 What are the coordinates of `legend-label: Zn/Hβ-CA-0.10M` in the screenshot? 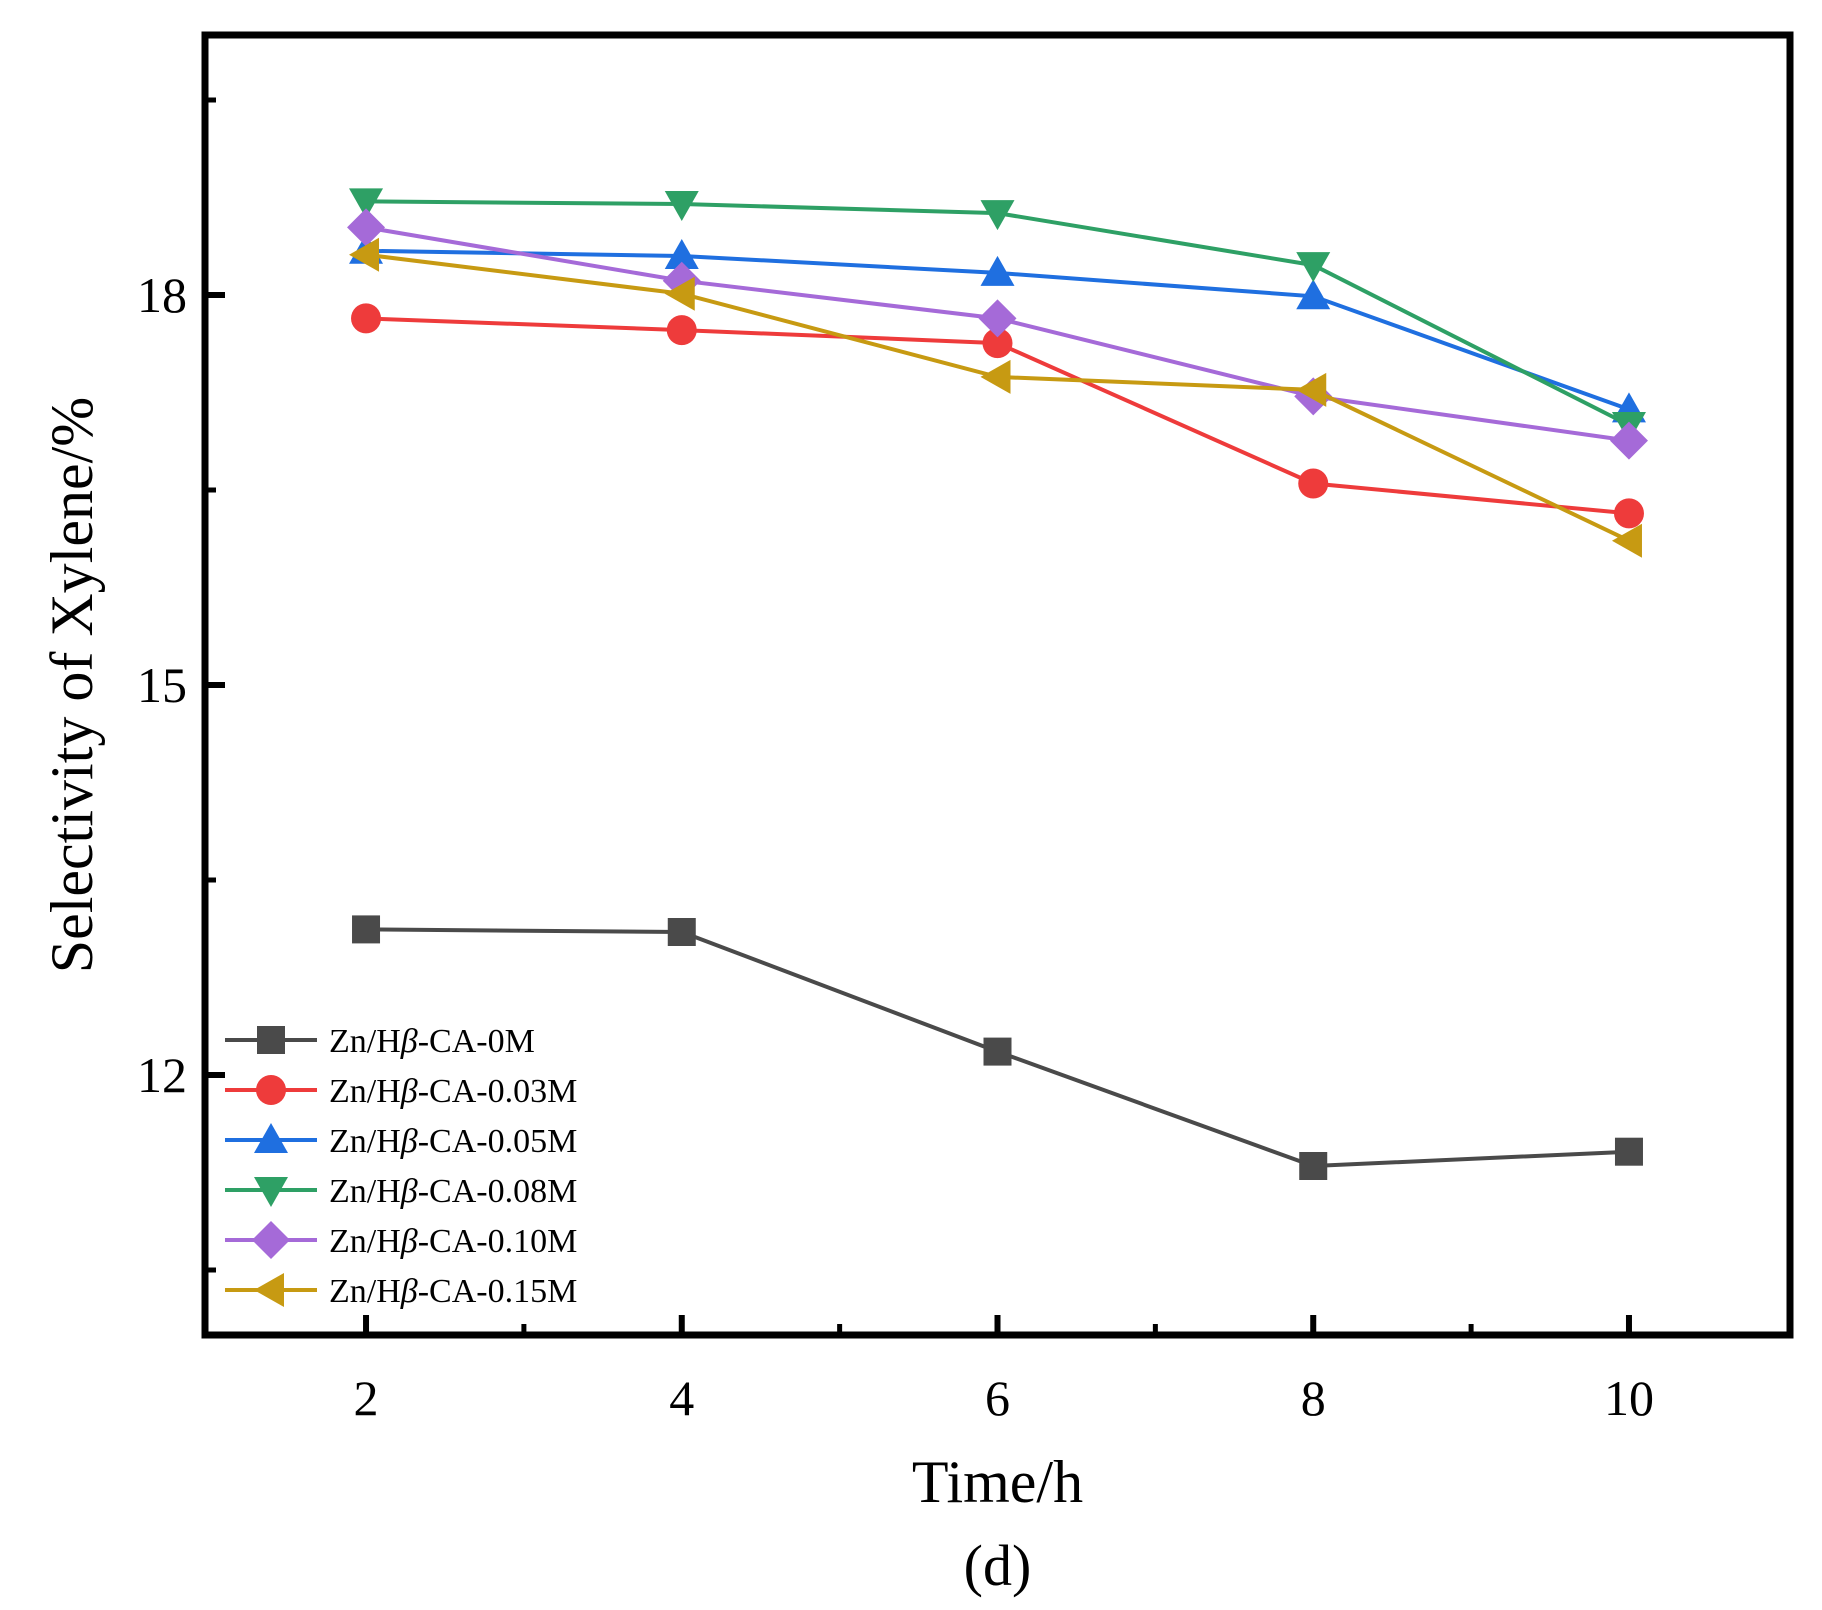 It's located at (453, 1241).